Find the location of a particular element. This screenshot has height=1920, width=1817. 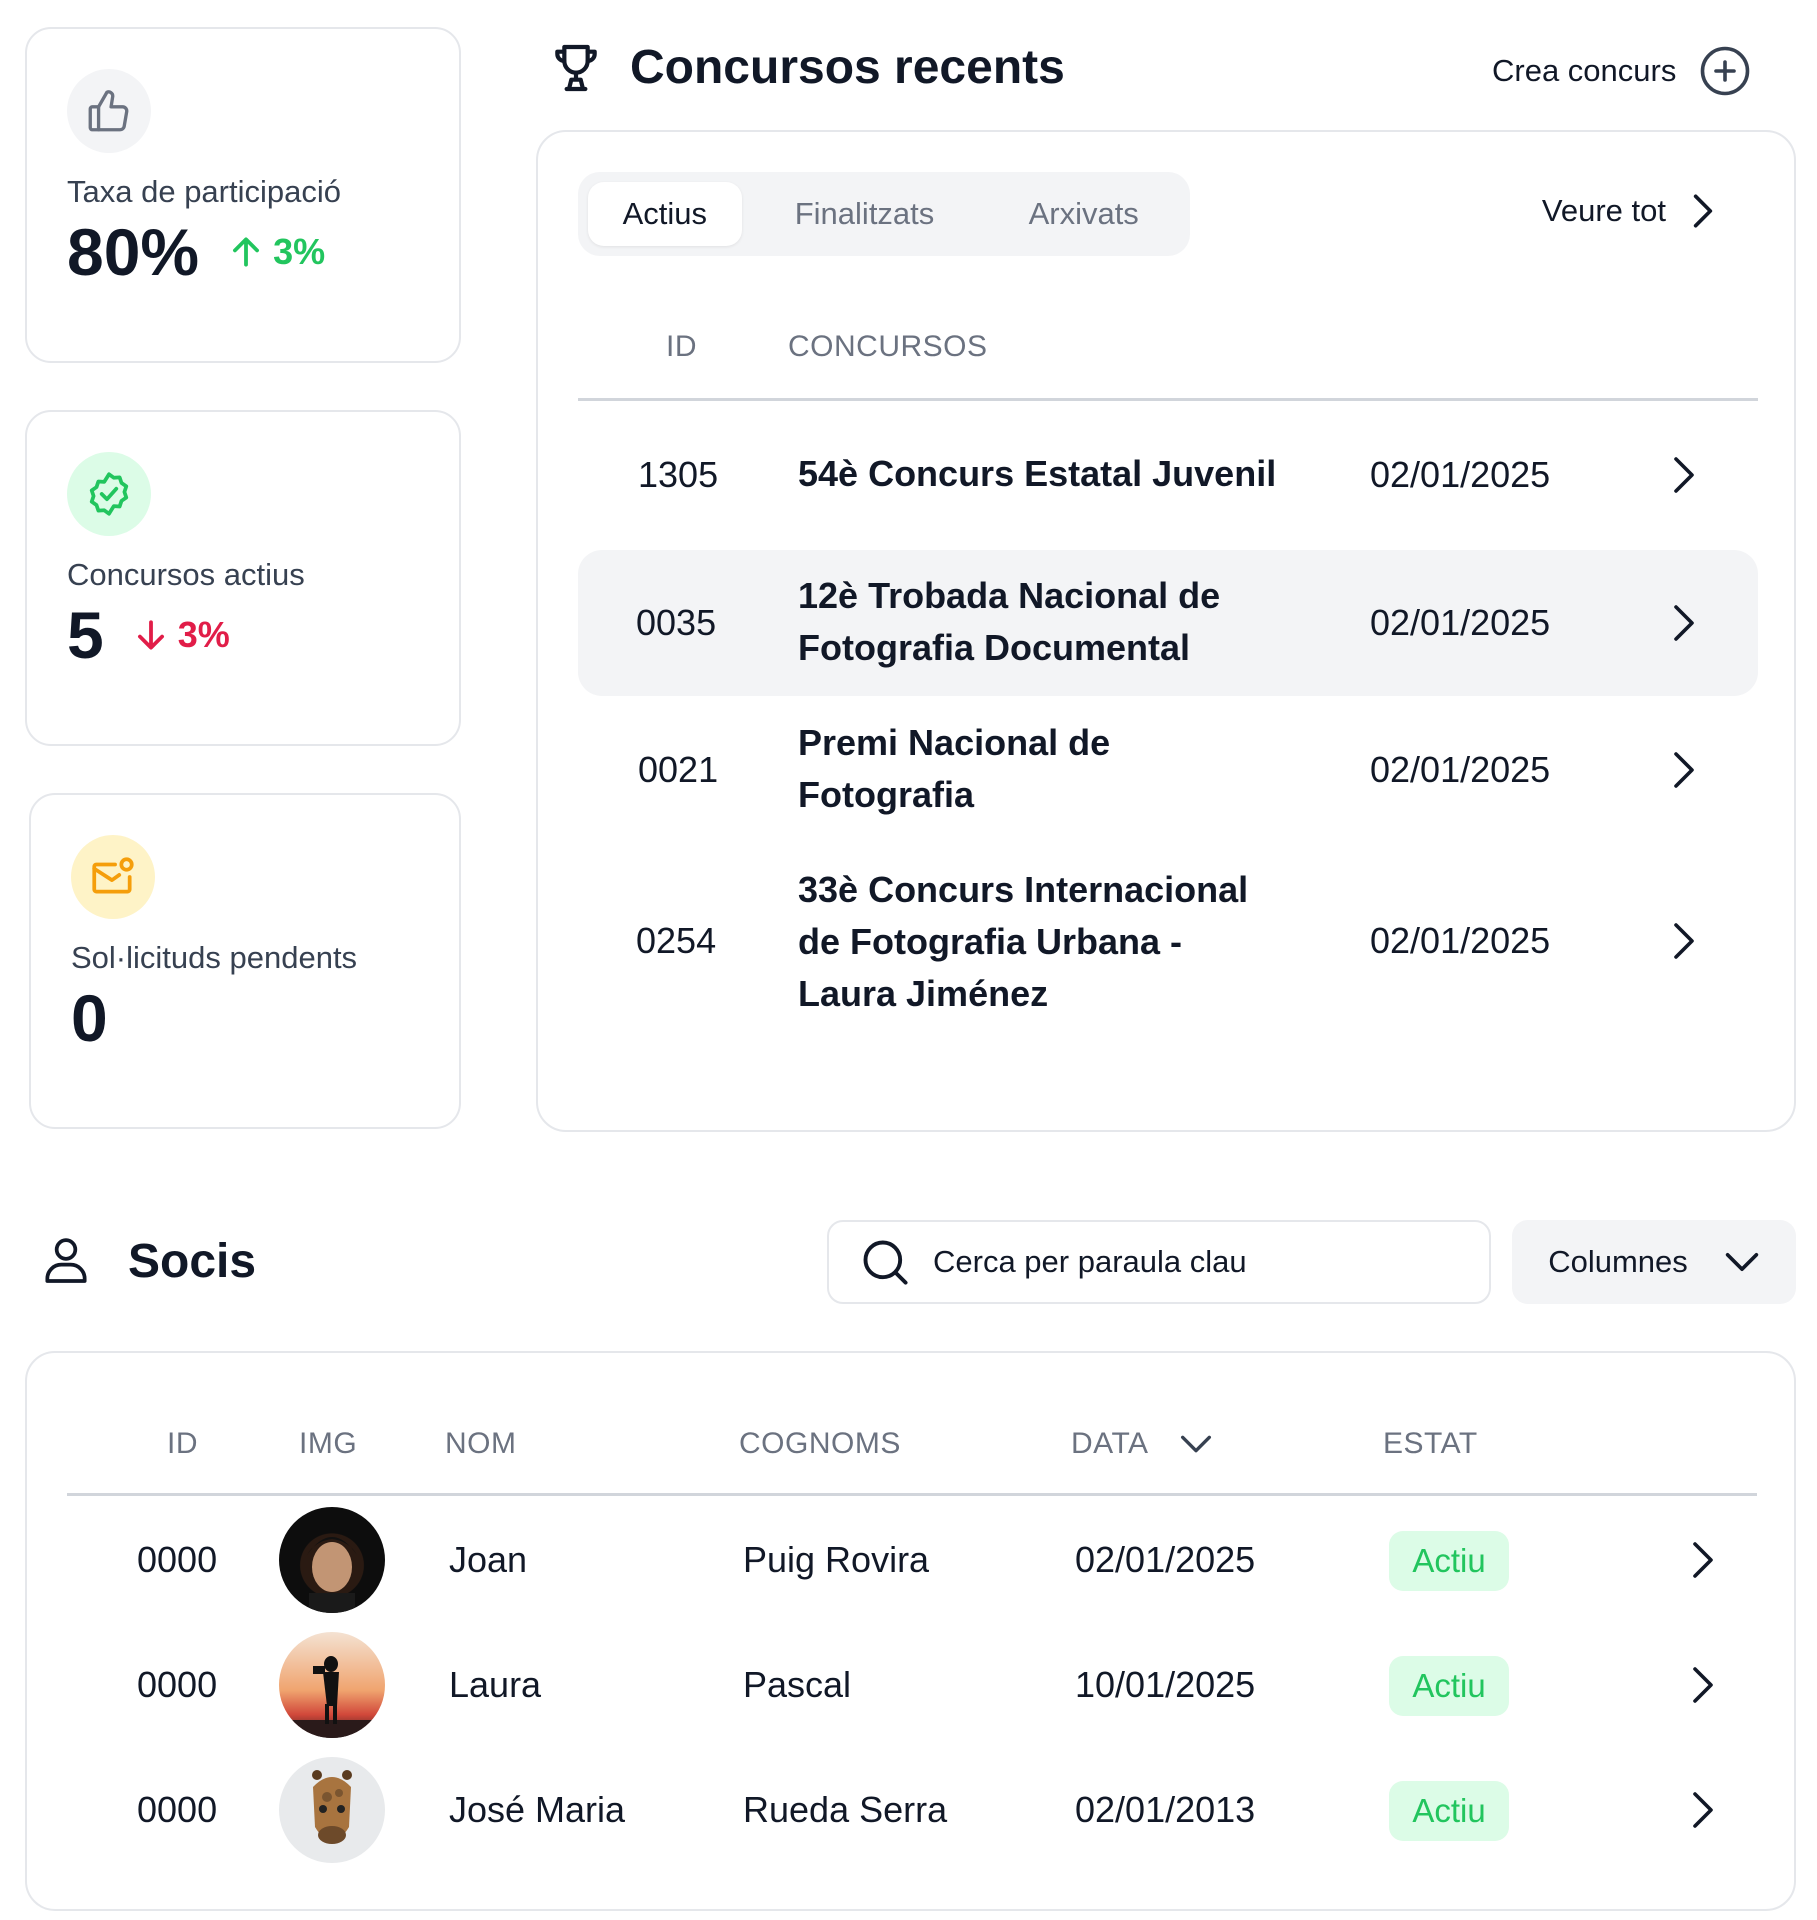

search-field is located at coordinates (1159, 1262).